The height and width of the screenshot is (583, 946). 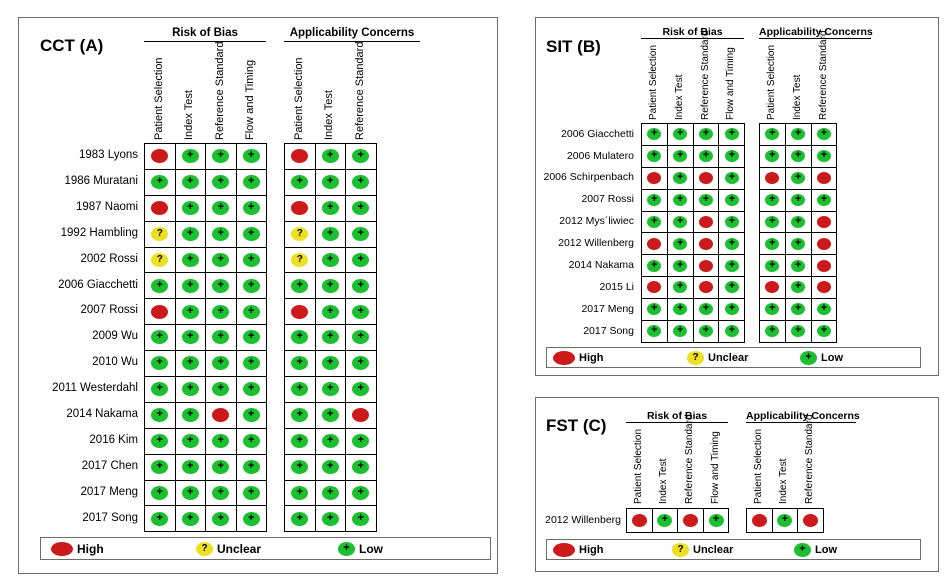 I want to click on study-label: 2002 Rossi, so click(x=109, y=258).